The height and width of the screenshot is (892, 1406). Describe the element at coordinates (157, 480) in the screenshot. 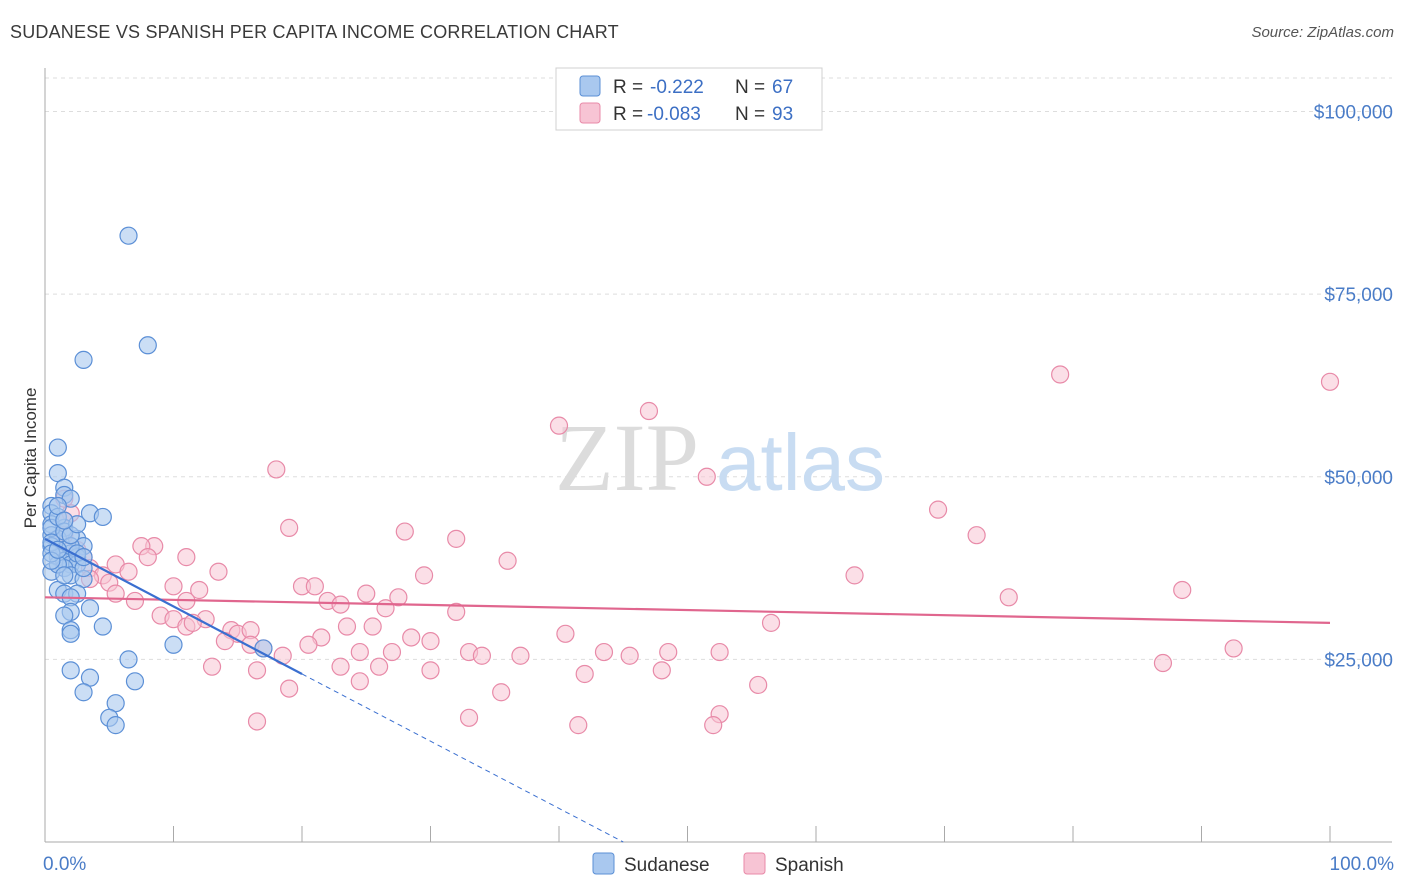

I see `sudanese-series` at that location.